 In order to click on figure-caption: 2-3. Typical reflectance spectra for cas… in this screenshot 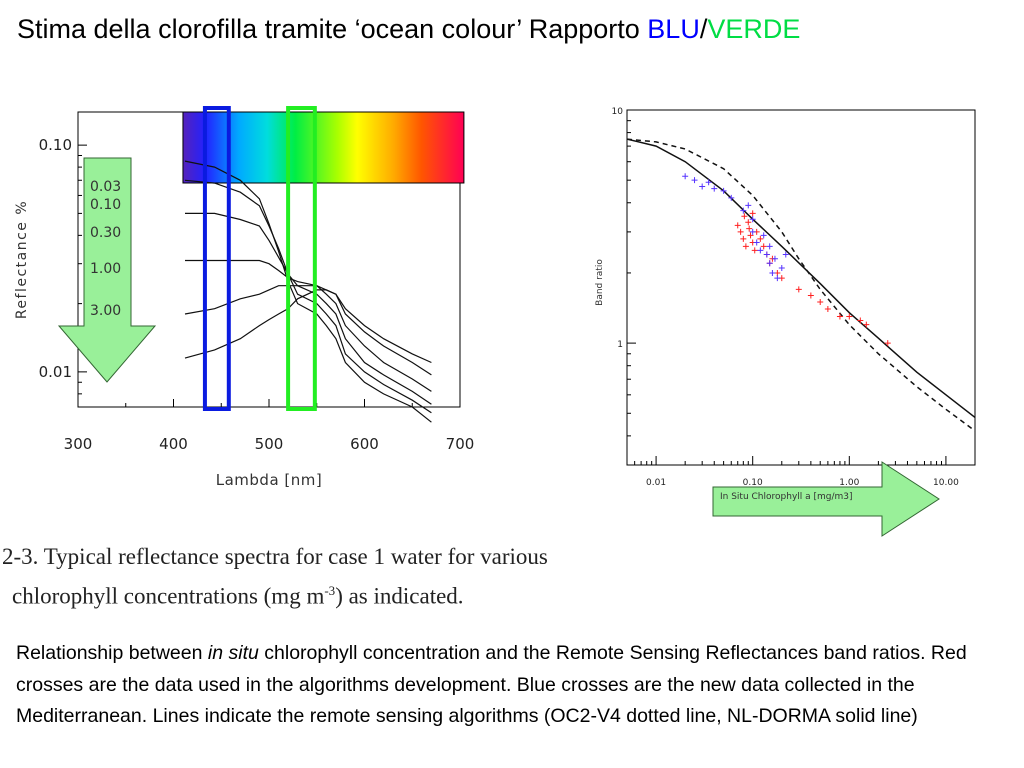, I will do `click(275, 577)`.